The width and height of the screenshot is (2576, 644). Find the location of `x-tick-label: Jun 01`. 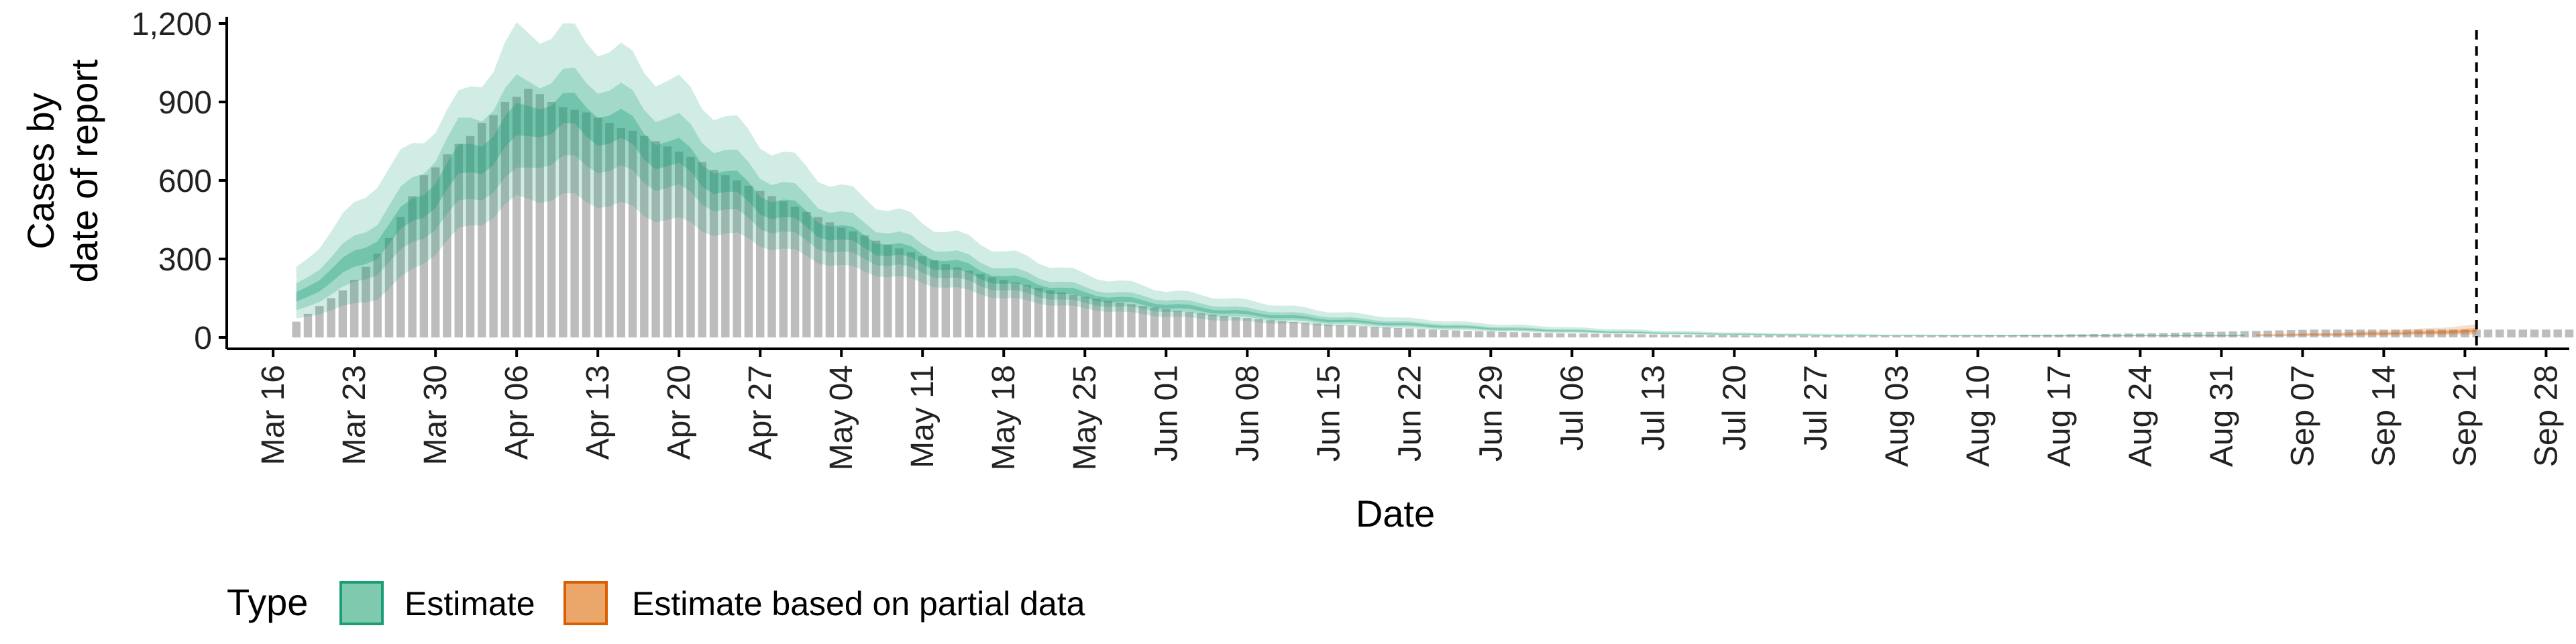

x-tick-label: Jun 01 is located at coordinates (1166, 413).